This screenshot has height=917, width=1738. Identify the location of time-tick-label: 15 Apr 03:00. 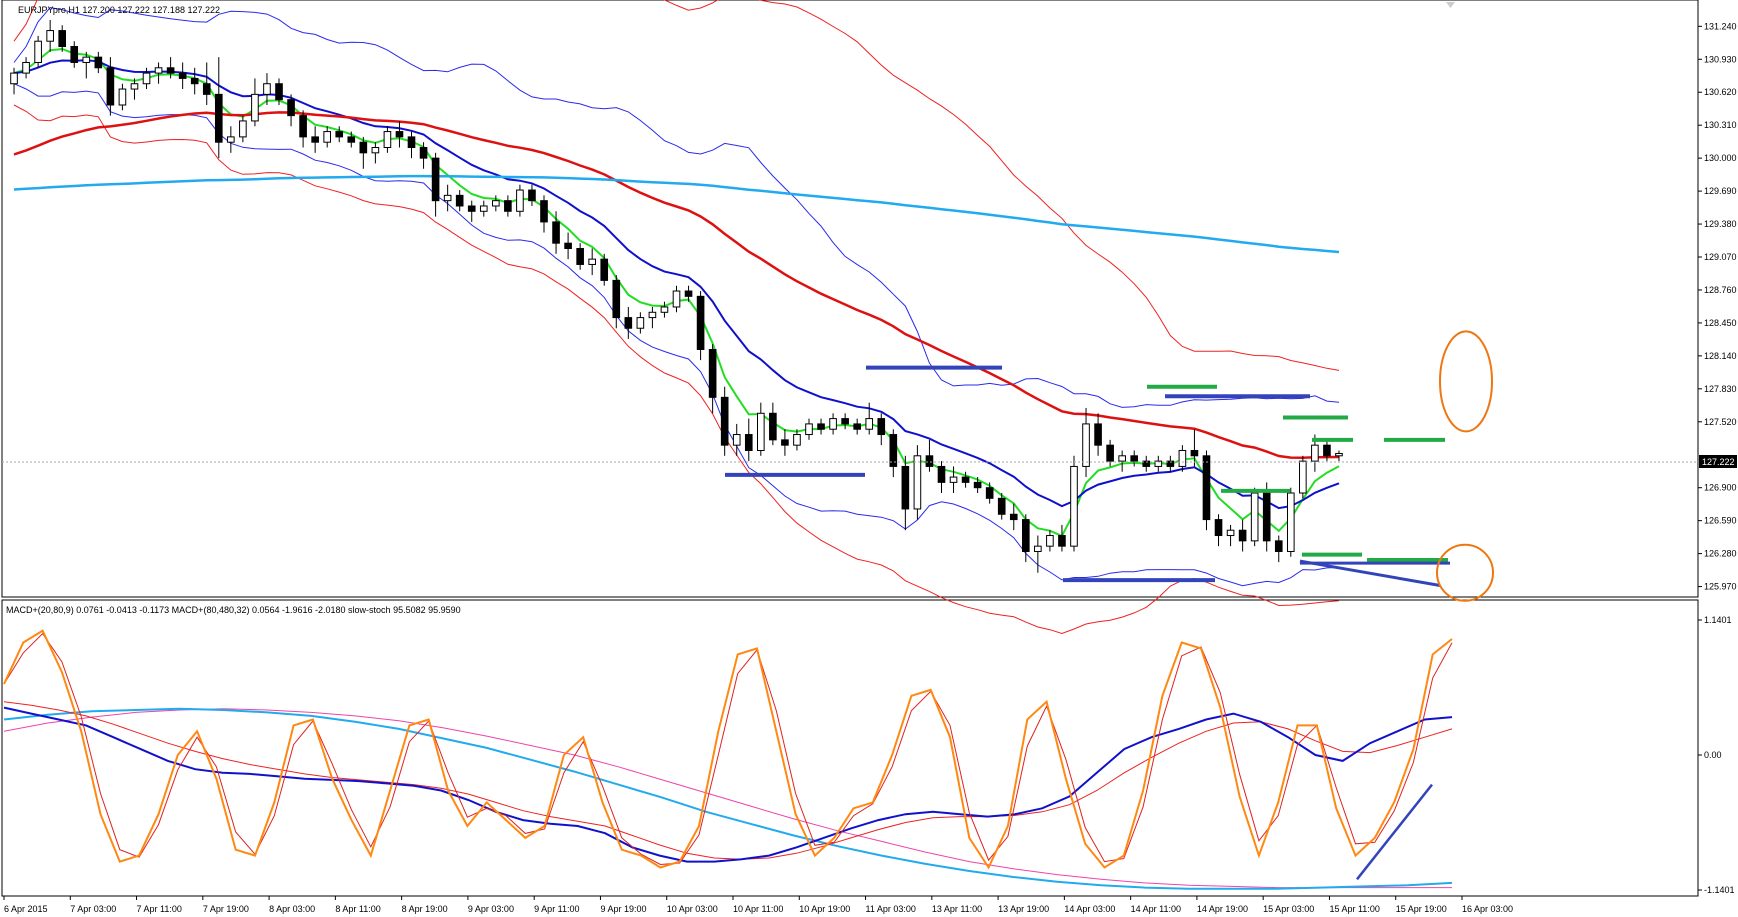
(1288, 909).